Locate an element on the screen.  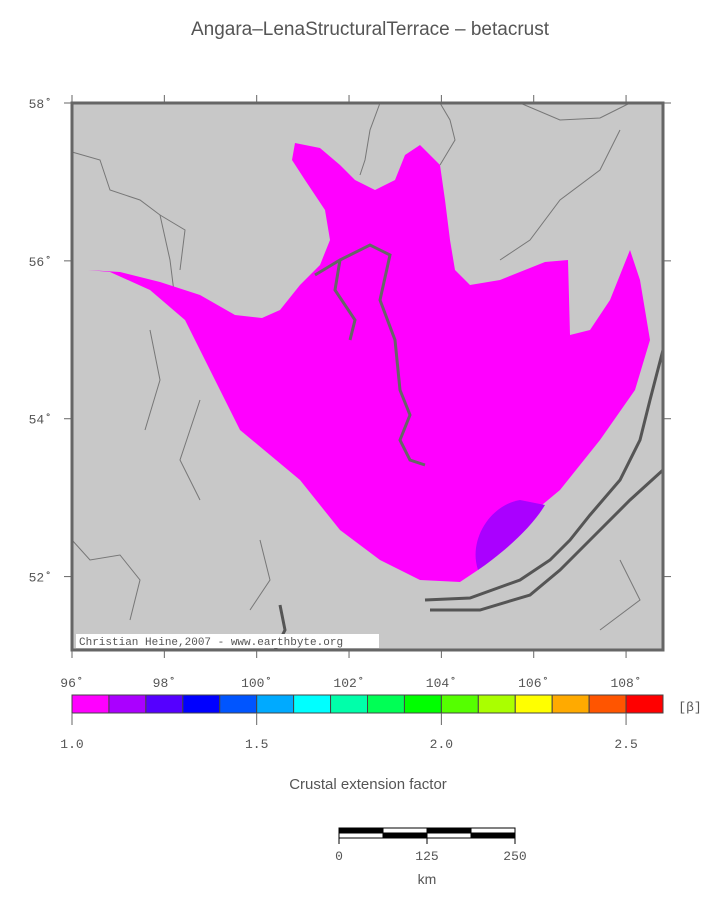
colorbar-tick-label: 2.5 is located at coordinates (625, 744).